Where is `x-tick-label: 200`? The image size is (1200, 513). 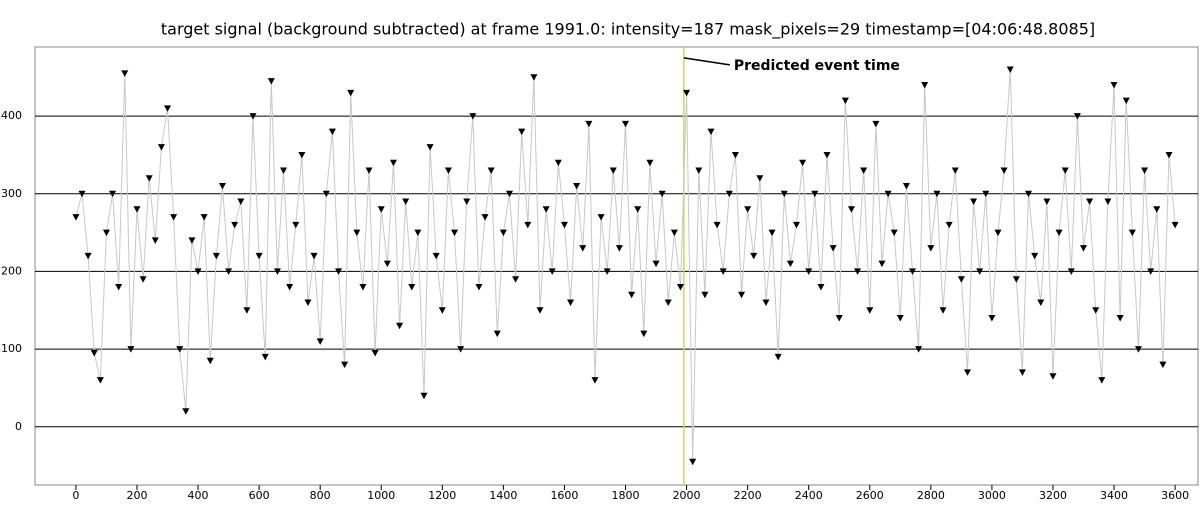
x-tick-label: 200 is located at coordinates (136, 495).